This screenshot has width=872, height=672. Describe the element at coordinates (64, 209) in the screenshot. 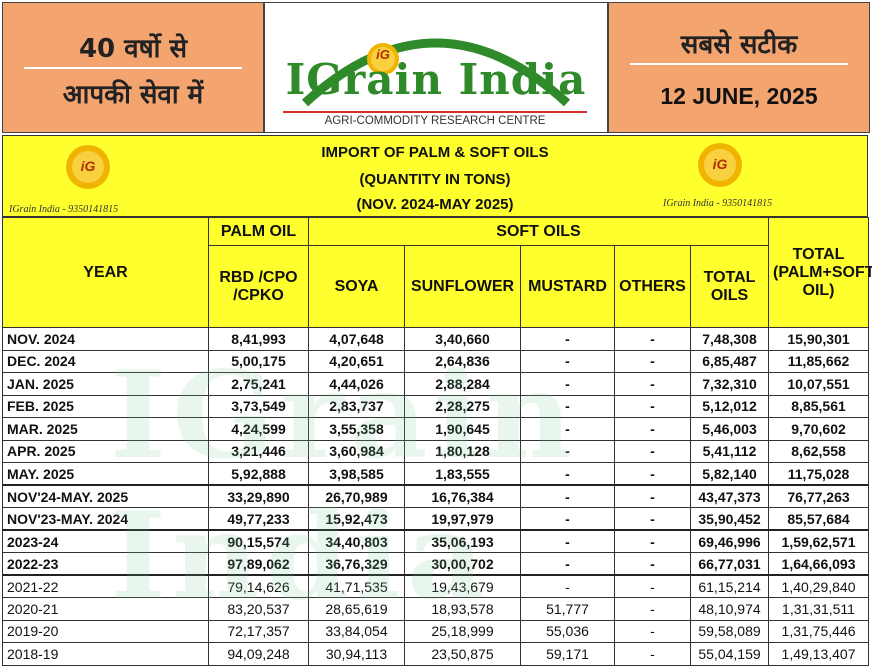

I see `left-logo-caption: IGrain India - 9350141815` at that location.